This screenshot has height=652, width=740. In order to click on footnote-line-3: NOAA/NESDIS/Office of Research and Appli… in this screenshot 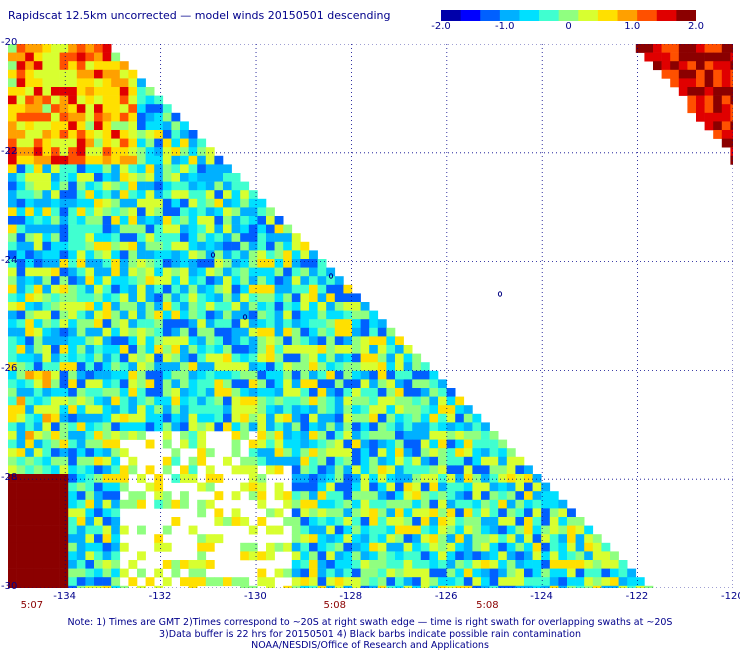, I will do `click(370, 645)`.